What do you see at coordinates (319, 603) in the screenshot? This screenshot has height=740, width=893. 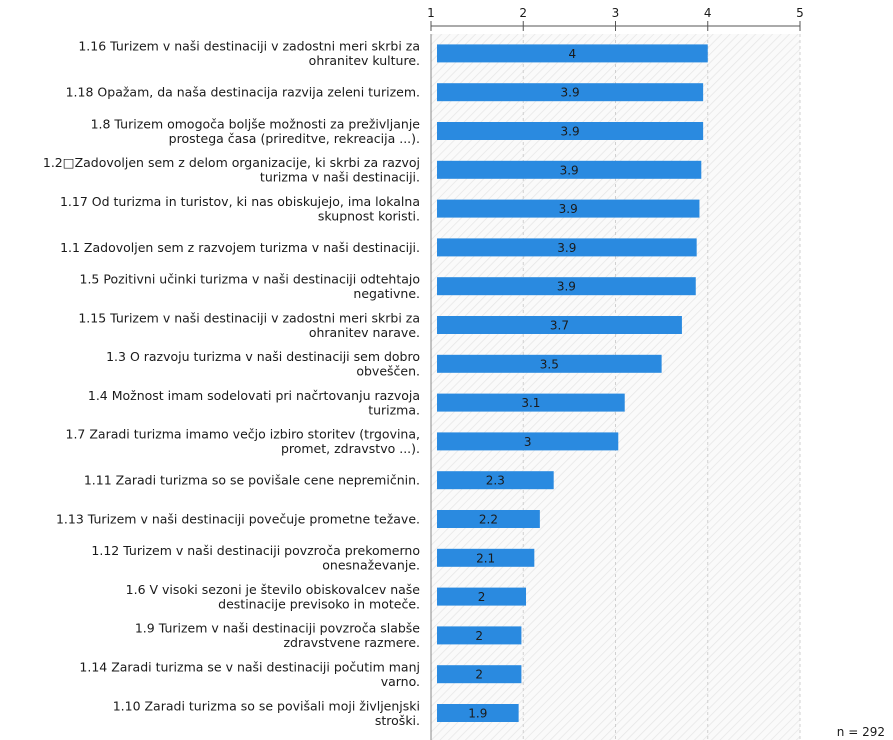 I see `category-label: destinacije previsoko in moteče.` at bounding box center [319, 603].